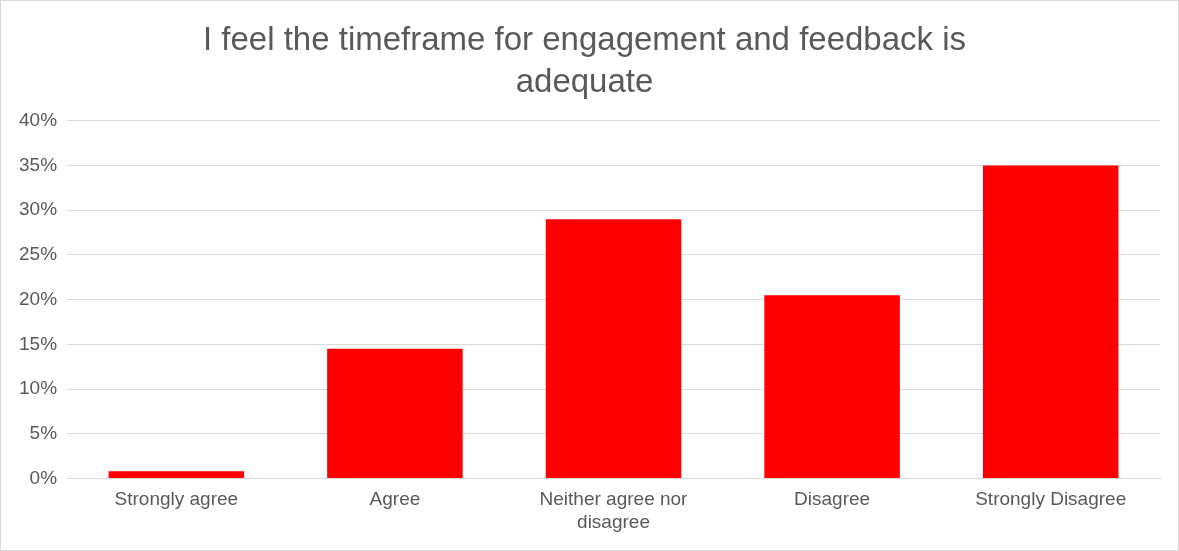 This screenshot has width=1179, height=551. Describe the element at coordinates (395, 499) in the screenshot. I see `x-tick-label: Agree` at that location.